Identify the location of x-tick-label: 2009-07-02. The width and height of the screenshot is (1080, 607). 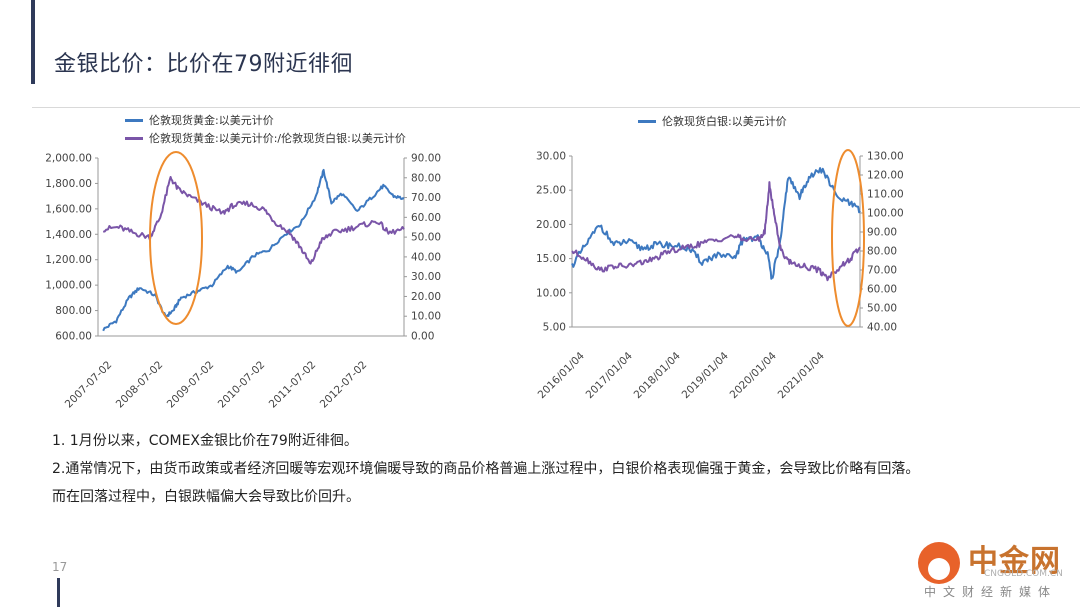
(191, 385).